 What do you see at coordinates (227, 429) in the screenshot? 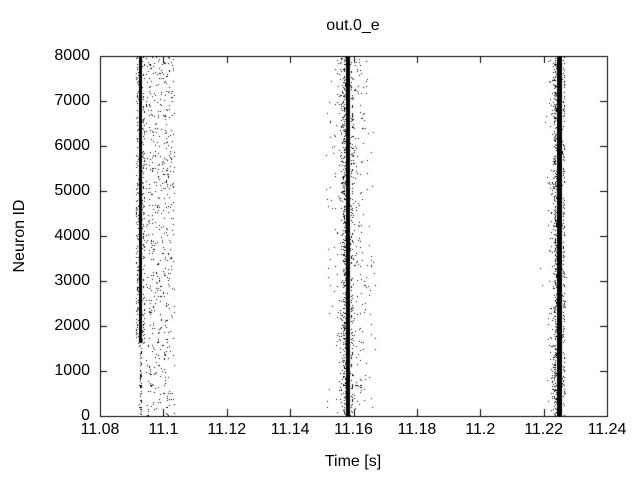
I see `x-tick-label: 11.12` at bounding box center [227, 429].